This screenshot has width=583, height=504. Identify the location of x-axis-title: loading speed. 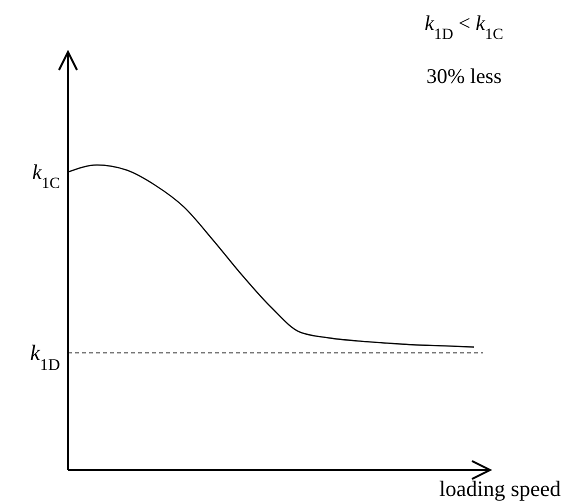
(500, 488).